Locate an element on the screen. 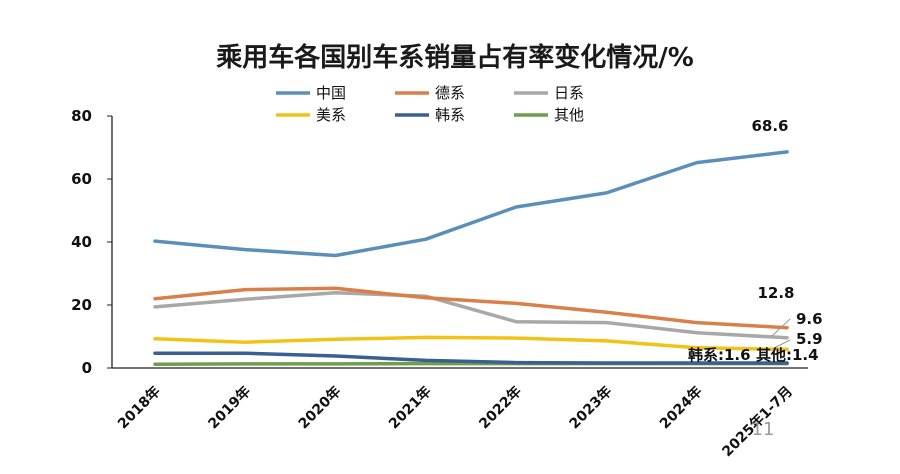  legend-label: 韩系 is located at coordinates (450, 115).